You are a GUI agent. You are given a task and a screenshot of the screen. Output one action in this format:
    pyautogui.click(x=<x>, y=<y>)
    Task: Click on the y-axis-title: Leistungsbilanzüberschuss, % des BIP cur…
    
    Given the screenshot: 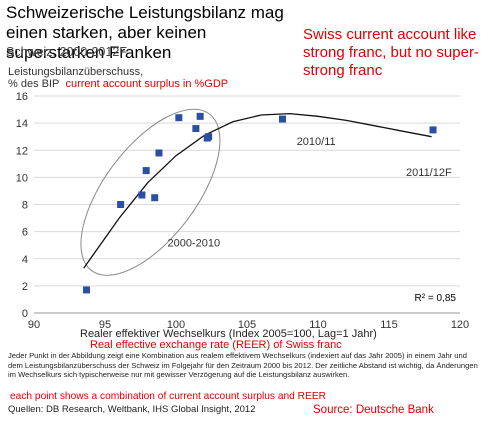 What is the action you would take?
    pyautogui.click(x=118, y=78)
    